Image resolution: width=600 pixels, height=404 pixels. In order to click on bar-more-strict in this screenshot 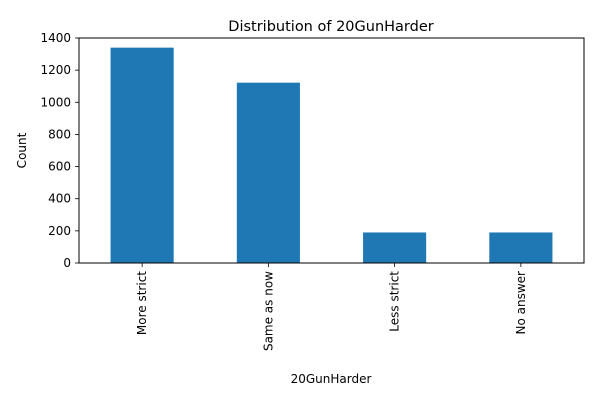, I will do `click(142, 155)`.